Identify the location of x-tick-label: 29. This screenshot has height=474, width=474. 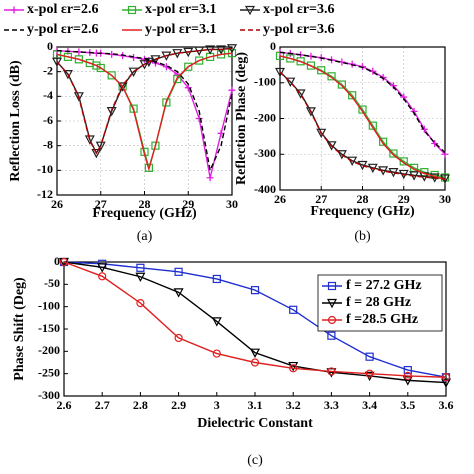
(404, 199).